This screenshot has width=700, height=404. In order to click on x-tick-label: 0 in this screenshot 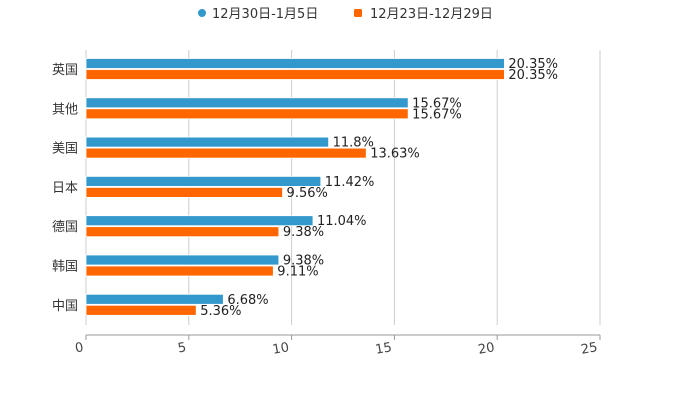, I will do `click(79, 348)`.